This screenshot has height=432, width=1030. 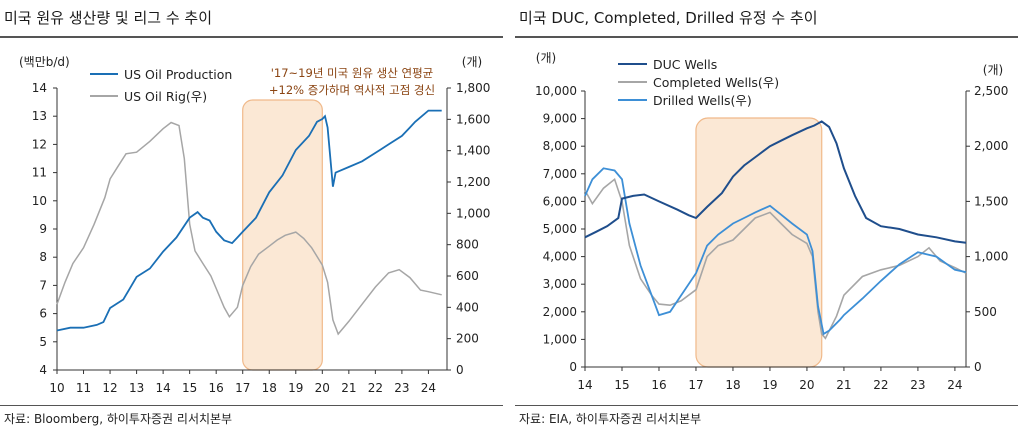 What do you see at coordinates (573, 367) in the screenshot?
I see `left-y-tick-label: 0` at bounding box center [573, 367].